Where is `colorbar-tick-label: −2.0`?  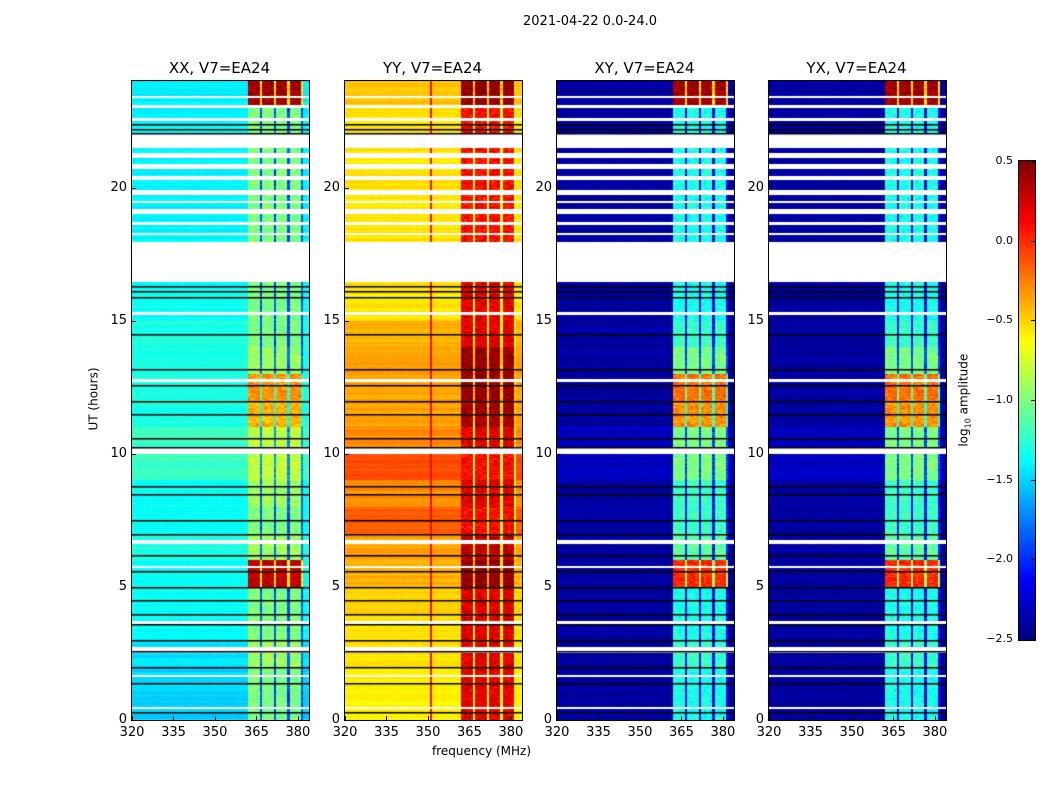 colorbar-tick-label: −2.0 is located at coordinates (999, 559).